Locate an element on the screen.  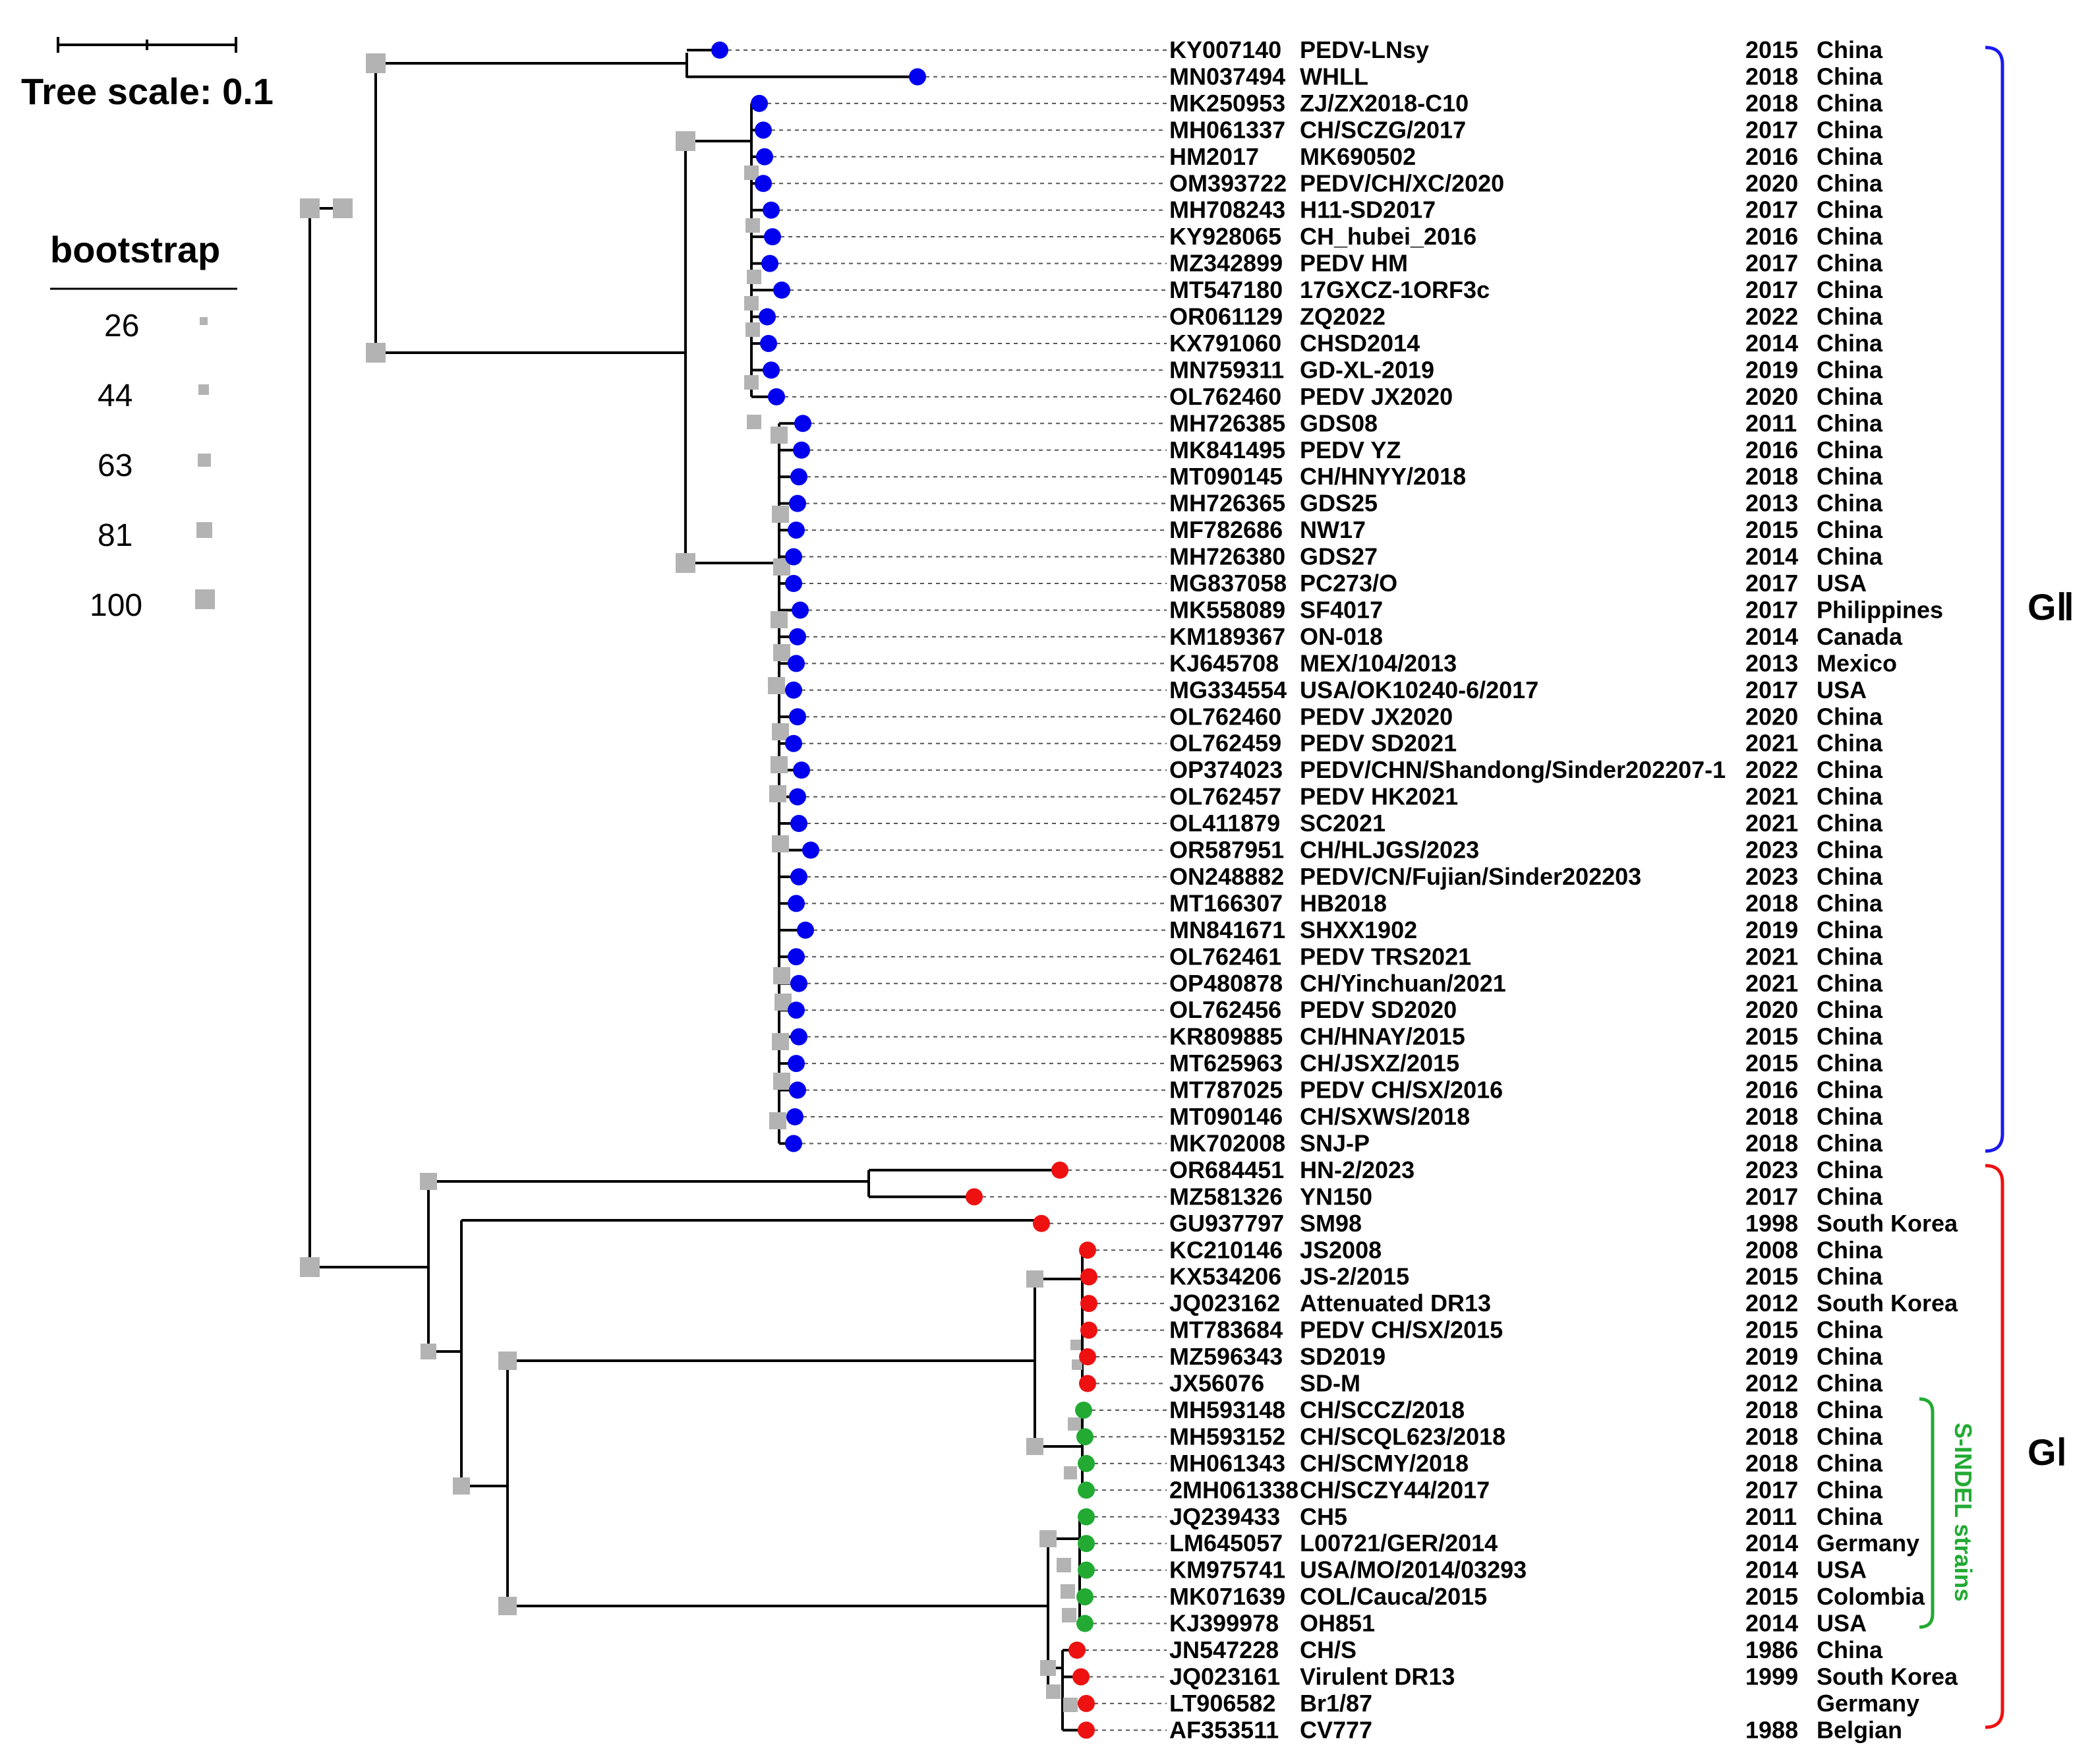
taxon-accession: MH726385 is located at coordinates (1227, 422).